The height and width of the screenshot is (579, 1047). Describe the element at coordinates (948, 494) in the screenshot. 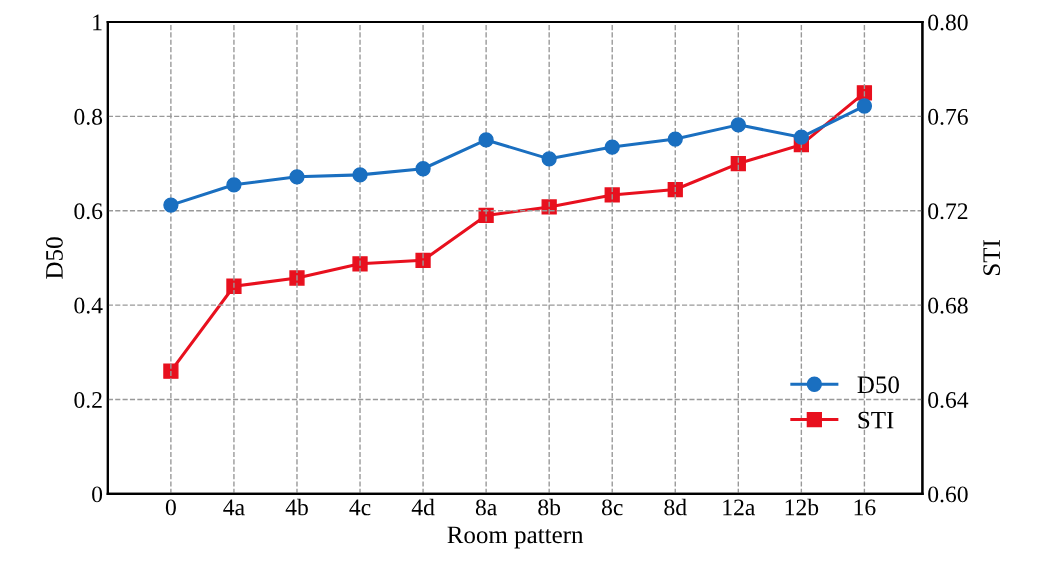

I see `y2-tick-label: 0.60` at that location.